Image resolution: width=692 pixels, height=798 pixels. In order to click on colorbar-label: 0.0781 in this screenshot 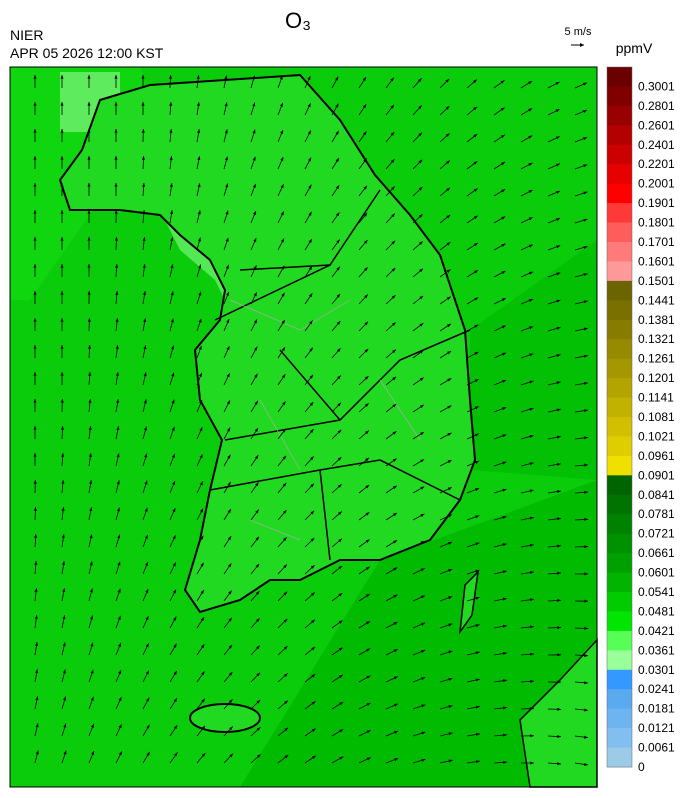, I will do `click(656, 514)`.